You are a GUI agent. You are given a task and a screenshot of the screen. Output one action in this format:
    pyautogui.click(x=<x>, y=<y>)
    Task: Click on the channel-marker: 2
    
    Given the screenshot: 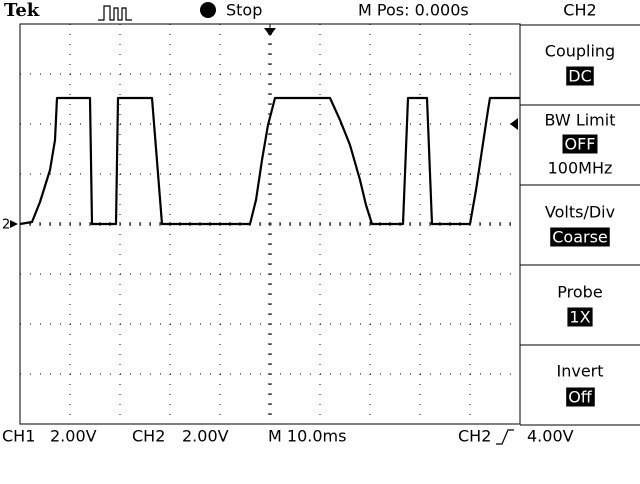 What is the action you would take?
    pyautogui.click(x=6, y=225)
    